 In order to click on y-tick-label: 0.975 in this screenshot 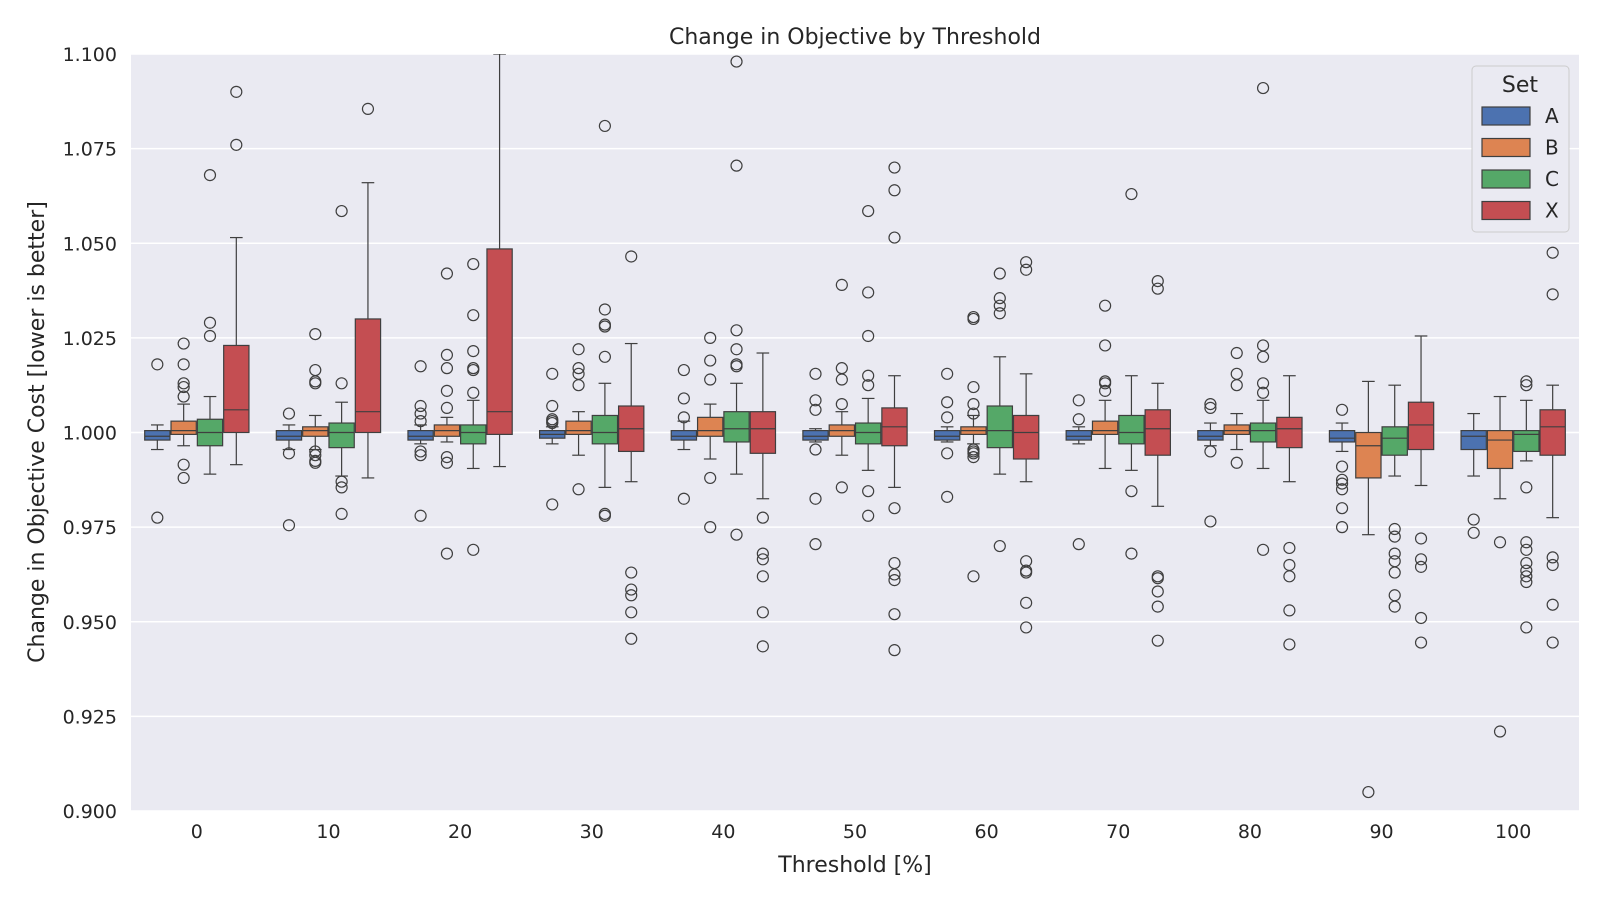, I will do `click(90, 528)`.